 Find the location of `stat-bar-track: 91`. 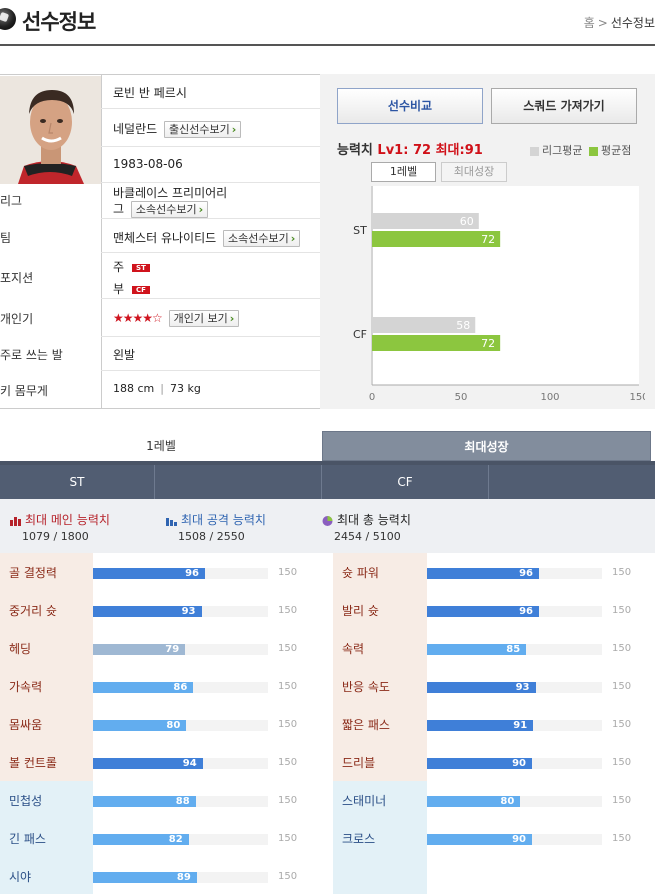

stat-bar-track: 91 is located at coordinates (514, 725).